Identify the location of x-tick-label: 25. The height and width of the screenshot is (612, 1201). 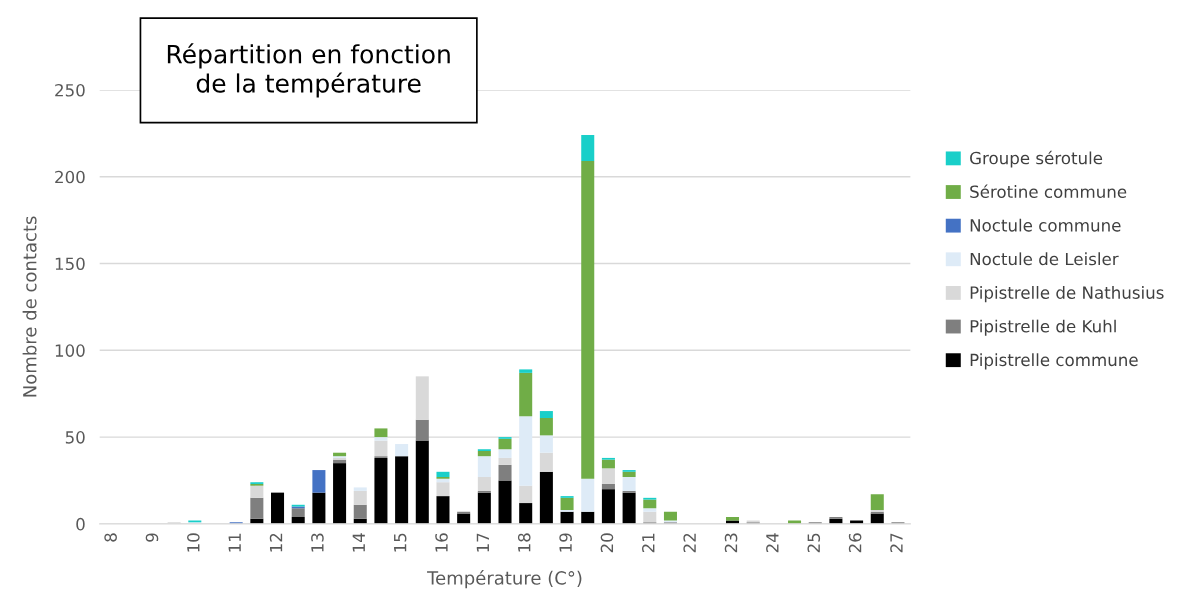
(814, 543).